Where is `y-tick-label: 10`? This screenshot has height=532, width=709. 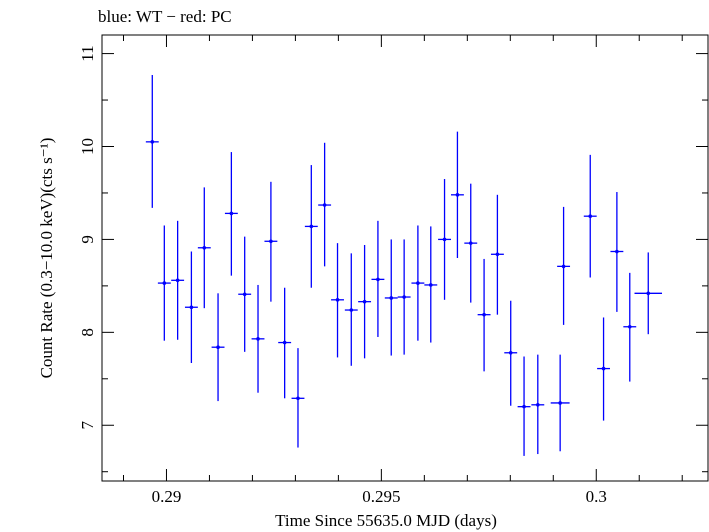 y-tick-label: 10 is located at coordinates (87, 146).